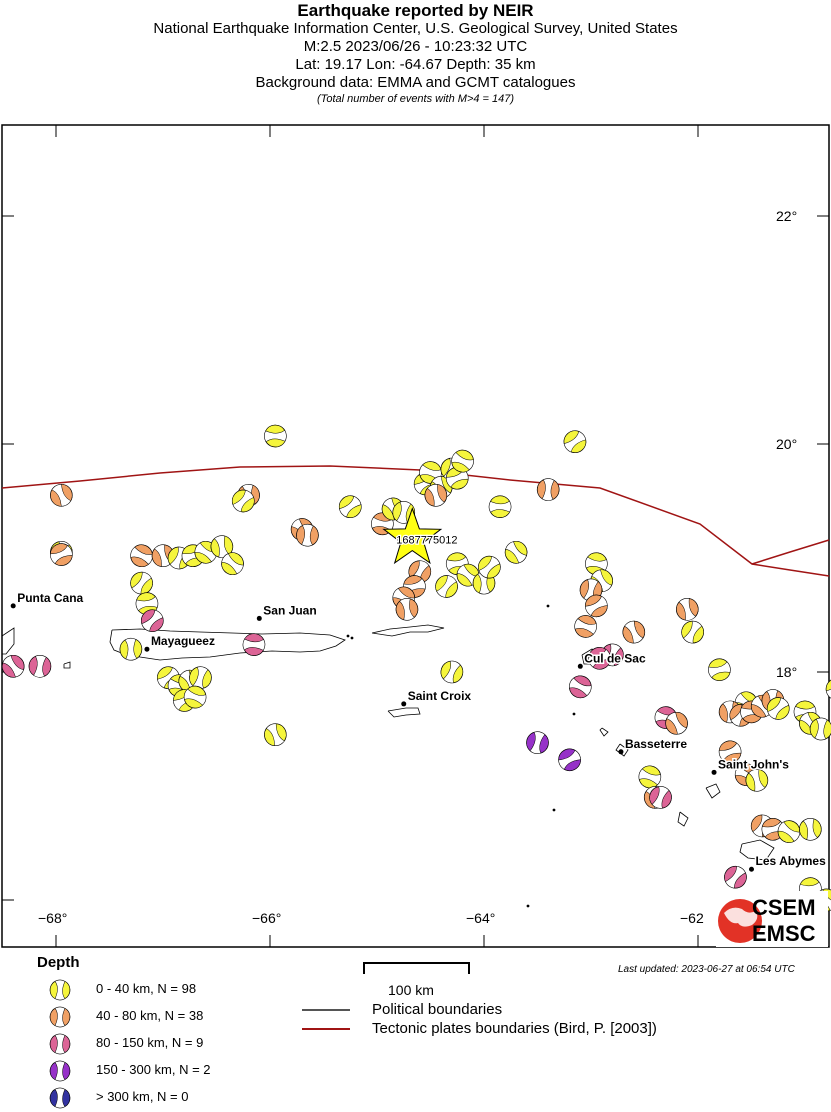 The width and height of the screenshot is (831, 1112). Describe the element at coordinates (266, 918) in the screenshot. I see `lon-label: −66°` at that location.